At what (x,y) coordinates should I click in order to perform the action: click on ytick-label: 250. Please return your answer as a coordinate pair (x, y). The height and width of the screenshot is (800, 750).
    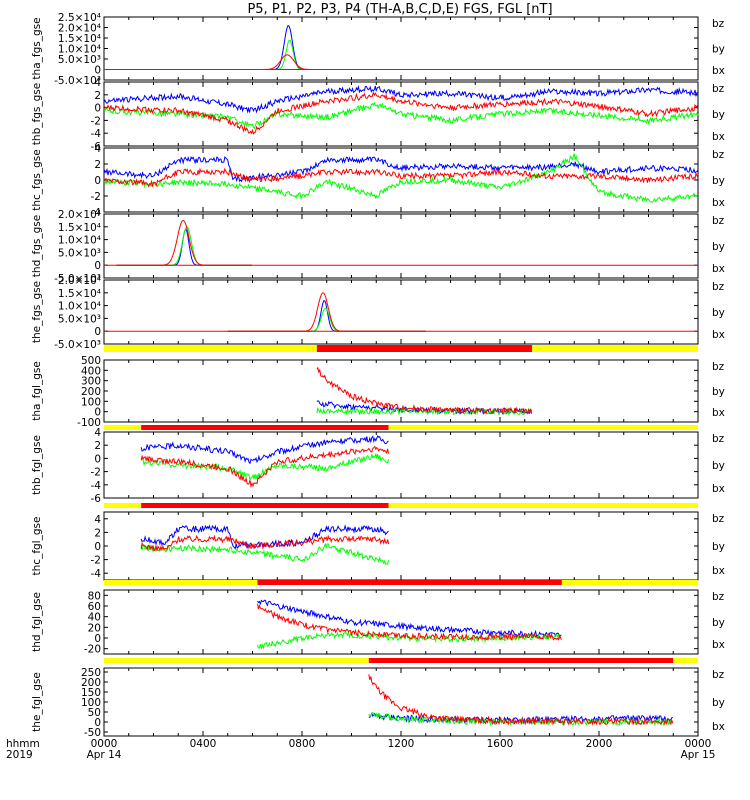
    Looking at the image, I should click on (91, 673).